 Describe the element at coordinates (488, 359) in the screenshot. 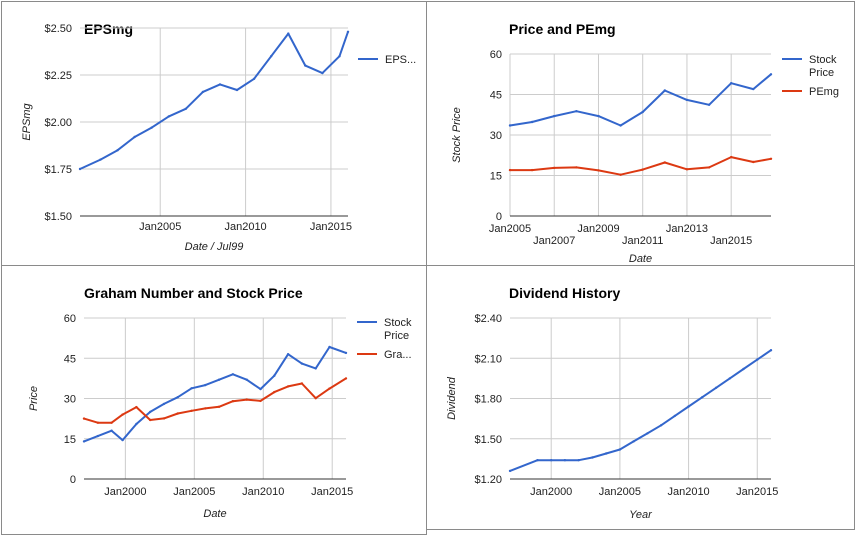

I see `y-tick-label: $2.10` at that location.